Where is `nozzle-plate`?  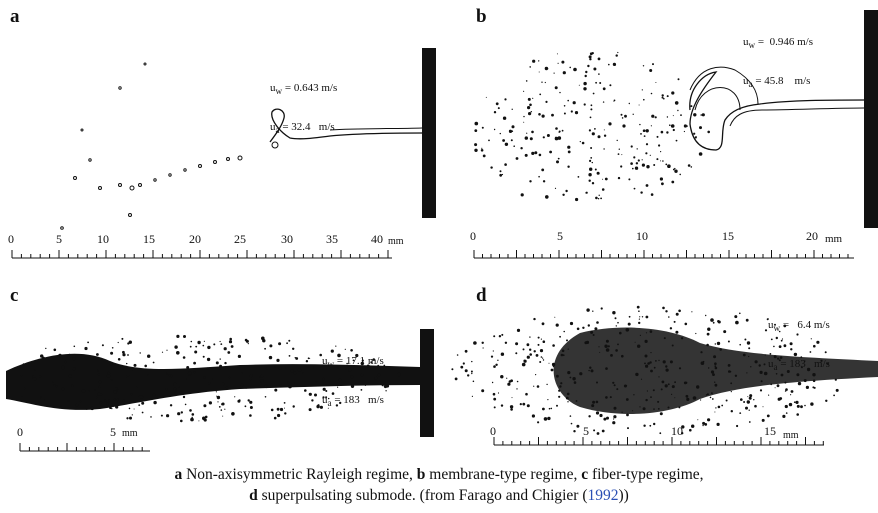
nozzle-plate is located at coordinates (427, 383).